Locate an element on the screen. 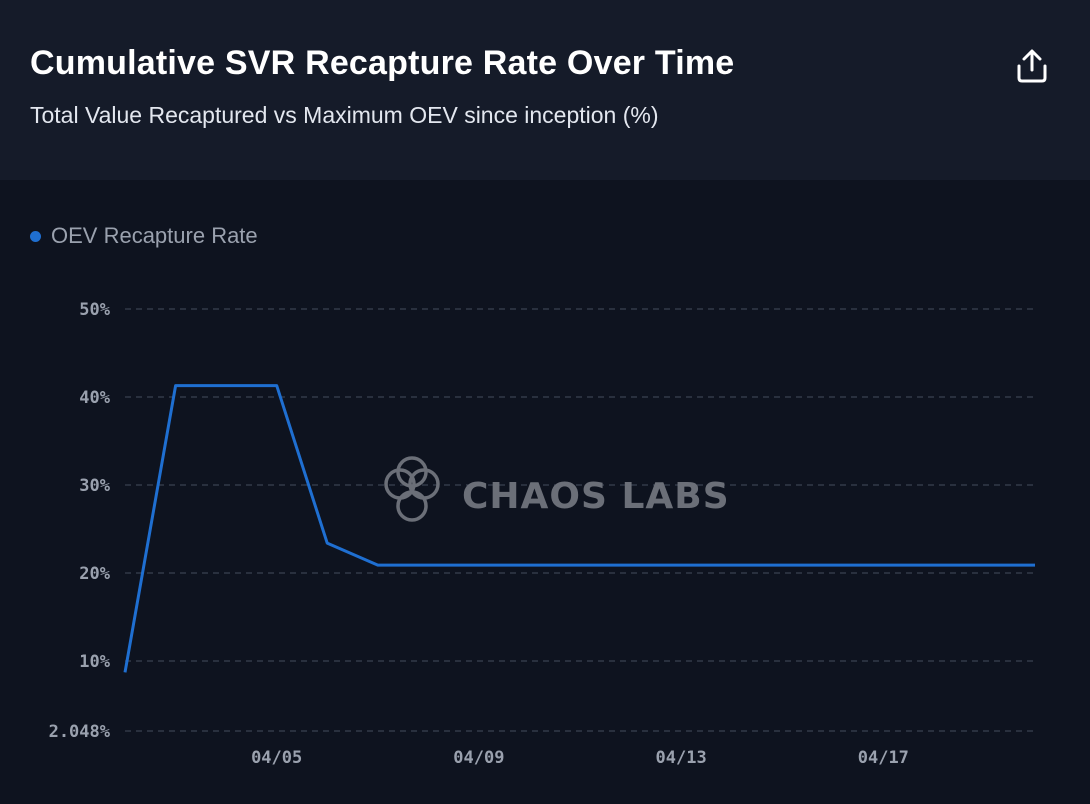  x-tick-label: 04/05 is located at coordinates (276, 758).